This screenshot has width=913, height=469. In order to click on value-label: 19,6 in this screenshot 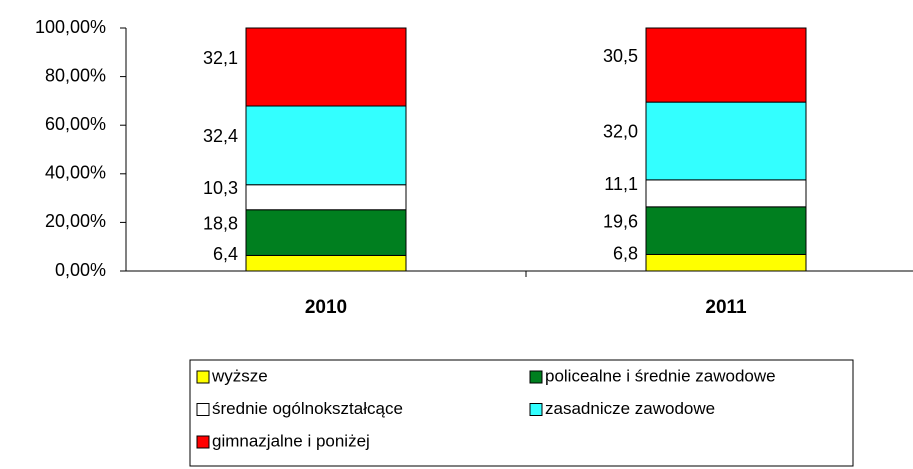, I will do `click(620, 221)`.